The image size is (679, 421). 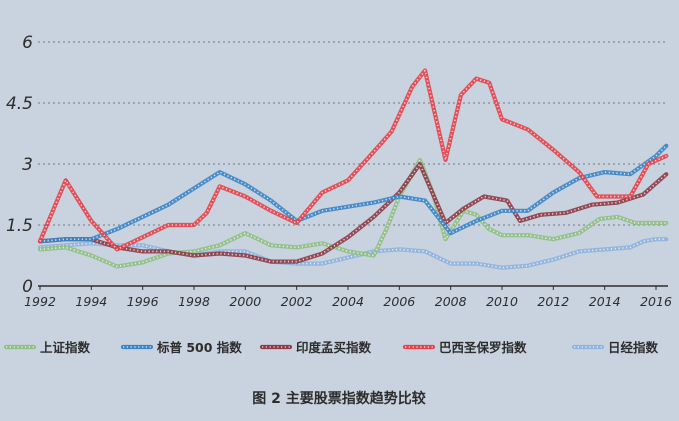 What do you see at coordinates (656, 301) in the screenshot?
I see `x-tick-label: 2016` at bounding box center [656, 301].